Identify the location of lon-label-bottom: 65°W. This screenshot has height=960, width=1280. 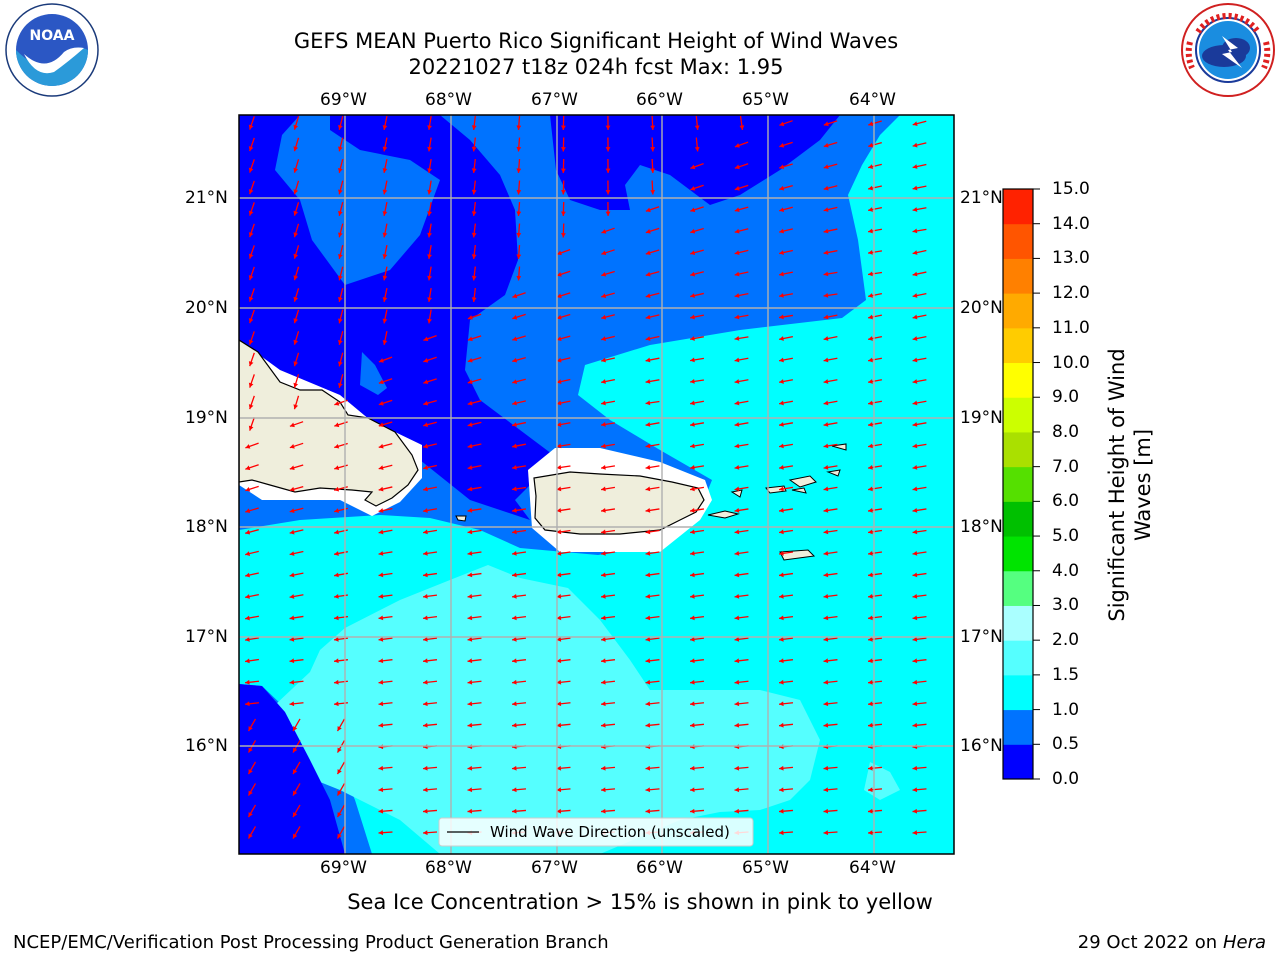
(765, 868).